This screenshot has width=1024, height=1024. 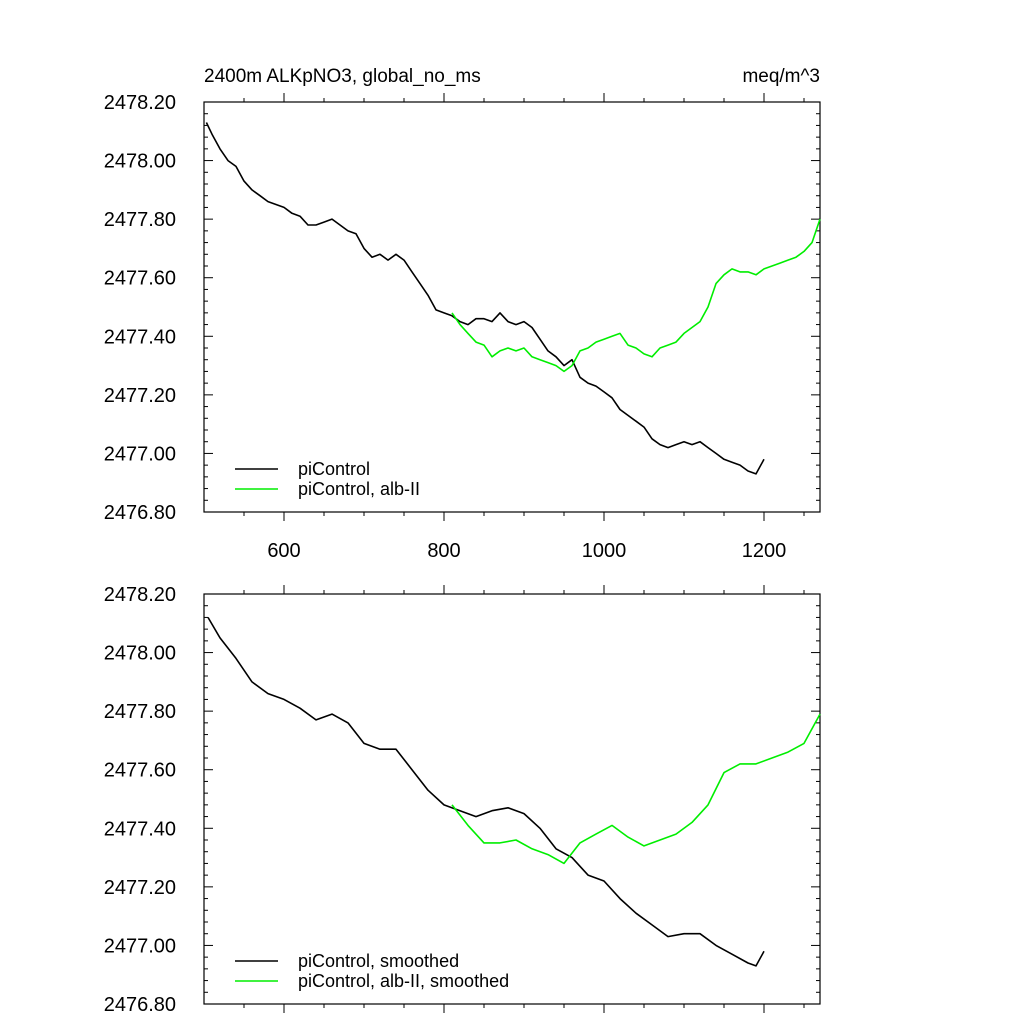 I want to click on legend-label: piControl, smoothed, so click(x=378, y=961).